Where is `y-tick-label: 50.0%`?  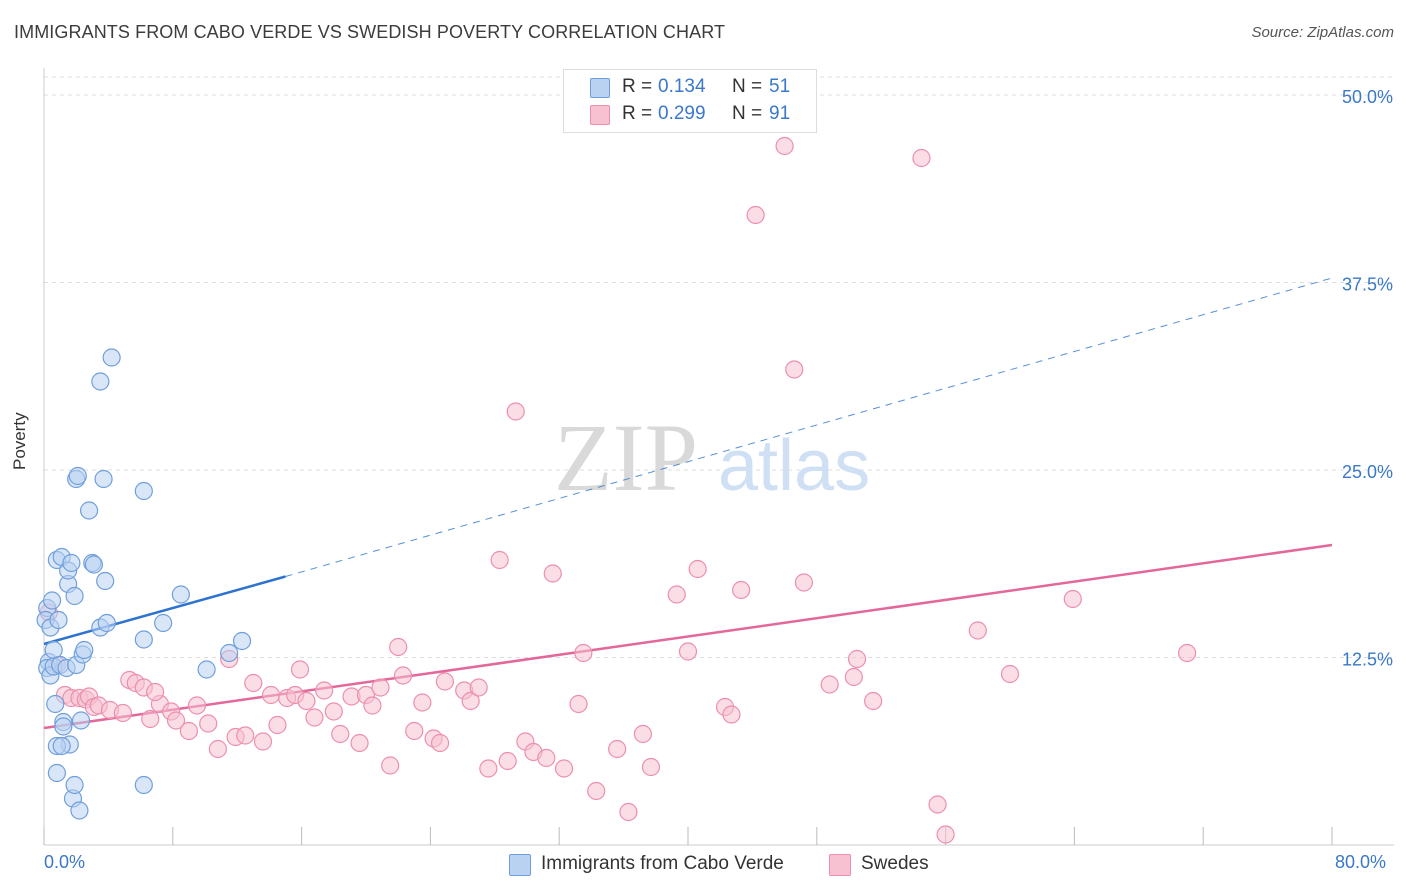
y-tick-label: 50.0% is located at coordinates (1367, 97).